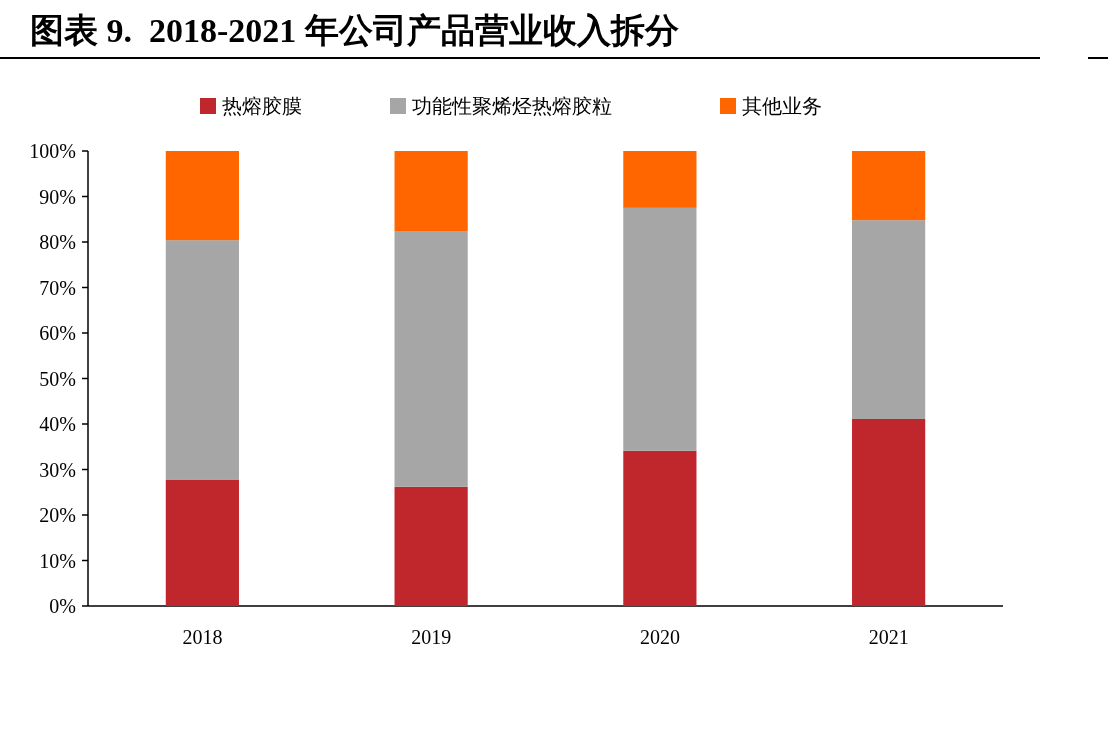 The height and width of the screenshot is (738, 1108). What do you see at coordinates (57, 515) in the screenshot?
I see `y-tick-label: 20%` at bounding box center [57, 515].